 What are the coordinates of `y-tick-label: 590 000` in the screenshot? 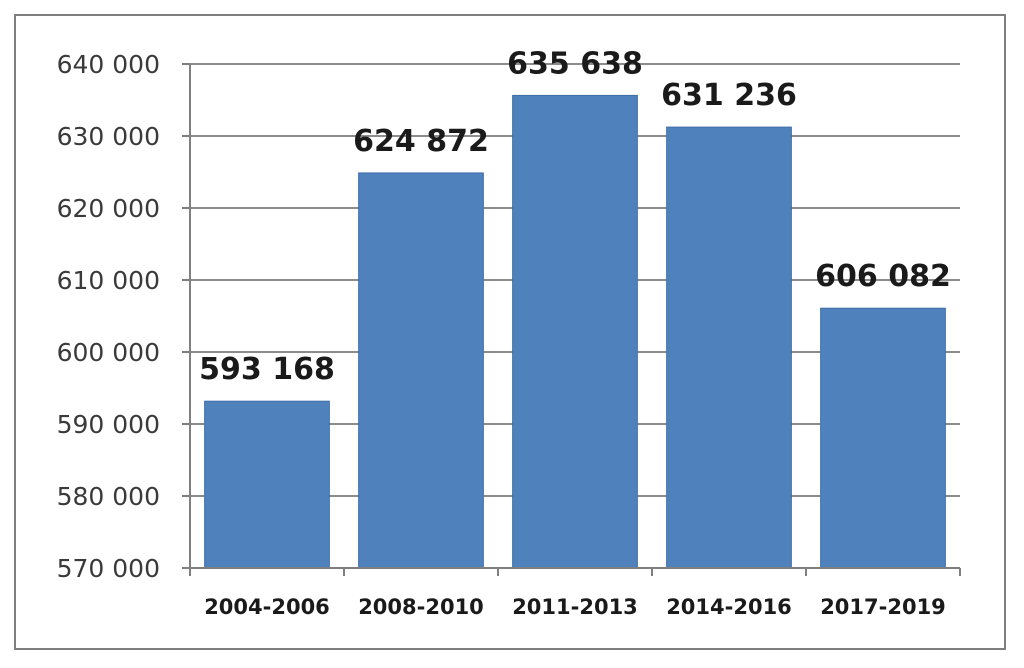 It's located at (108, 424).